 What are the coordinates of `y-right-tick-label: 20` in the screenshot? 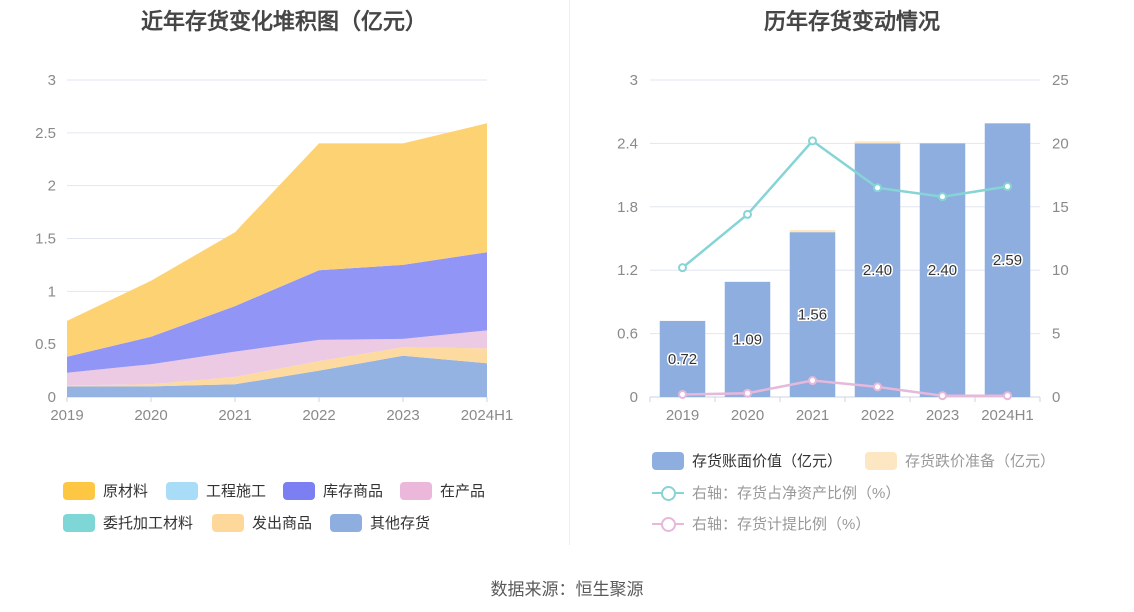 It's located at (1060, 143).